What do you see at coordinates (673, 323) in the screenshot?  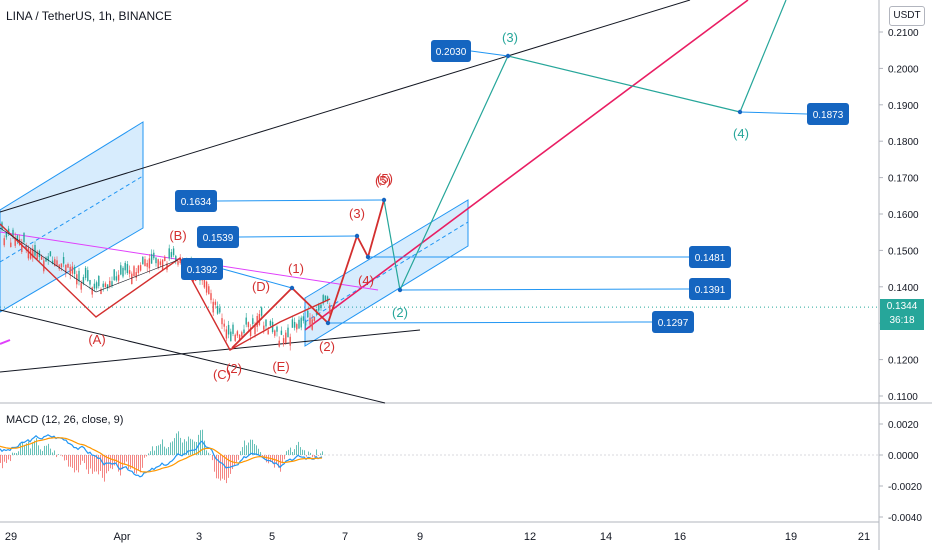 I see `price-label-text: 0.1297` at bounding box center [673, 323].